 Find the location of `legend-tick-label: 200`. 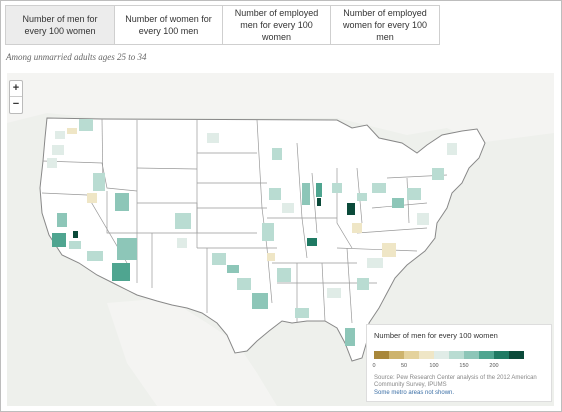

legend-tick-label: 200 is located at coordinates (494, 366).